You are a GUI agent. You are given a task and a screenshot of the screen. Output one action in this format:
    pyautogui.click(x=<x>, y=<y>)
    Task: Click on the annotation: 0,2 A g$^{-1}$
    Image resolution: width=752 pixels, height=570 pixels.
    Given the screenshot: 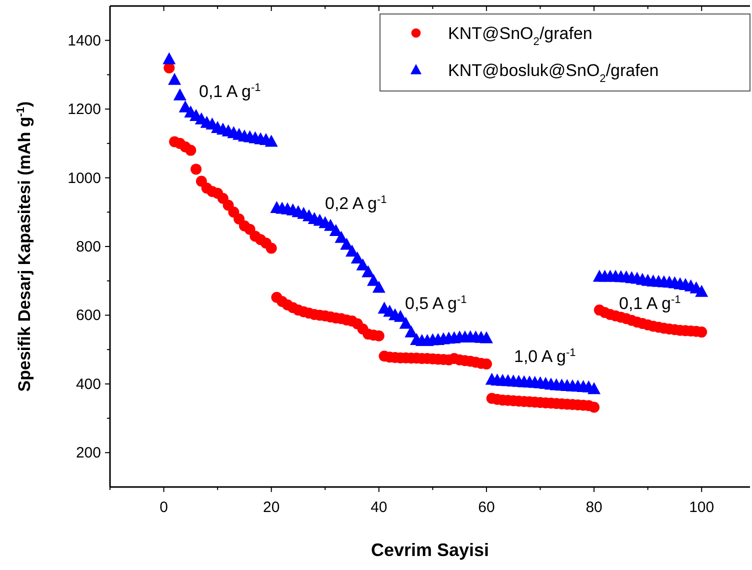 What is the action you would take?
    pyautogui.click(x=356, y=203)
    